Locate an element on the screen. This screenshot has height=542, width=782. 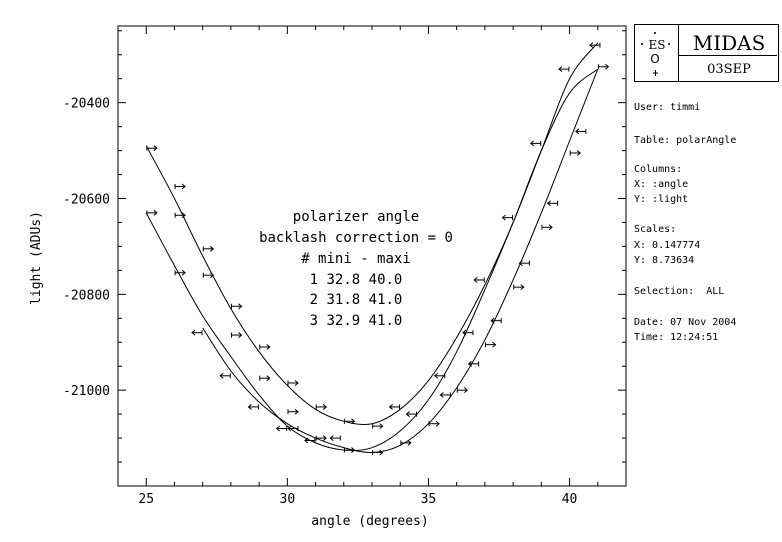
annotation-line-backlash: backlash correction = 0 is located at coordinates (356, 238).